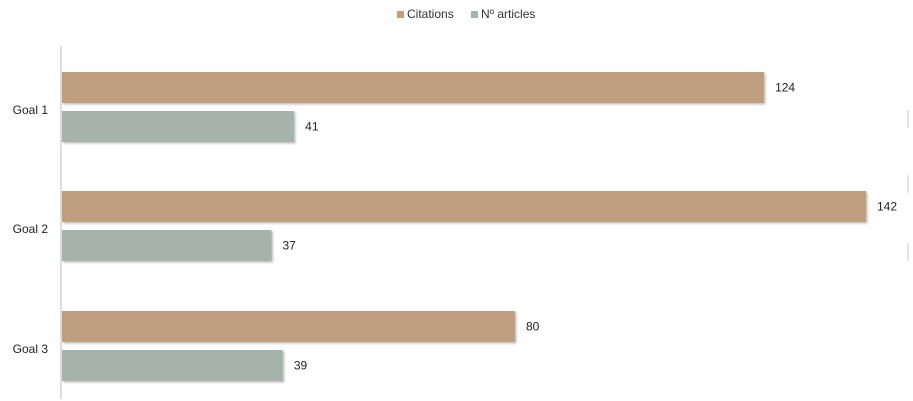  I want to click on legend-label-citations: Citations, so click(430, 14).